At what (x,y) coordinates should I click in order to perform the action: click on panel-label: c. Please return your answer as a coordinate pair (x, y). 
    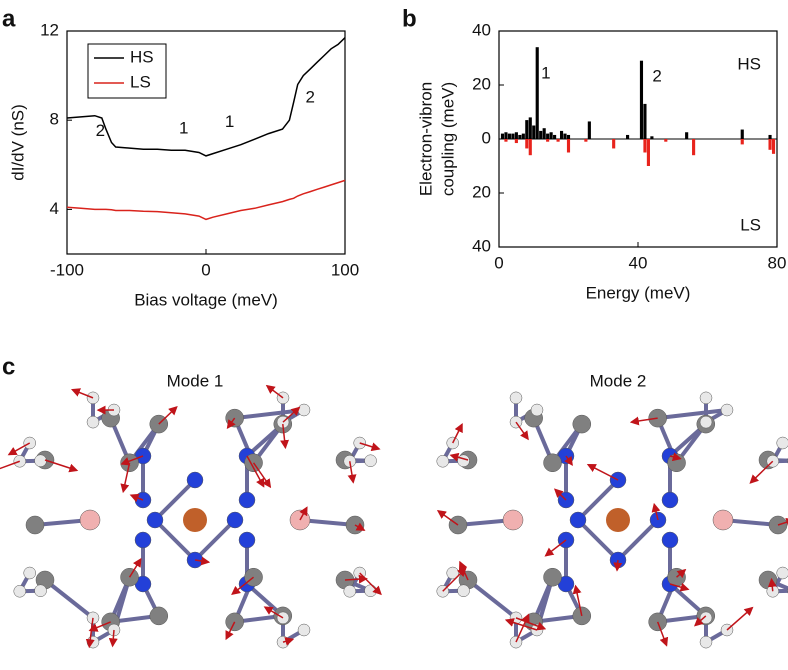
    Looking at the image, I should click on (8, 366).